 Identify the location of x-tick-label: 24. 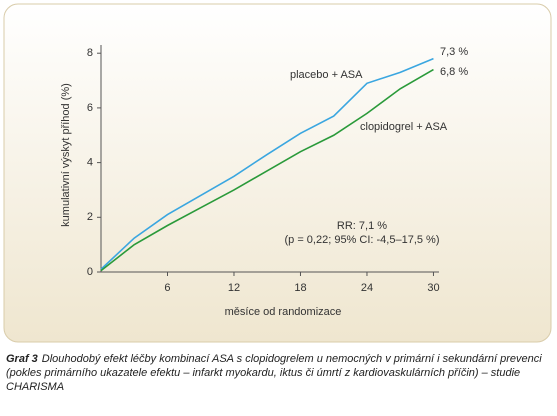
(367, 288).